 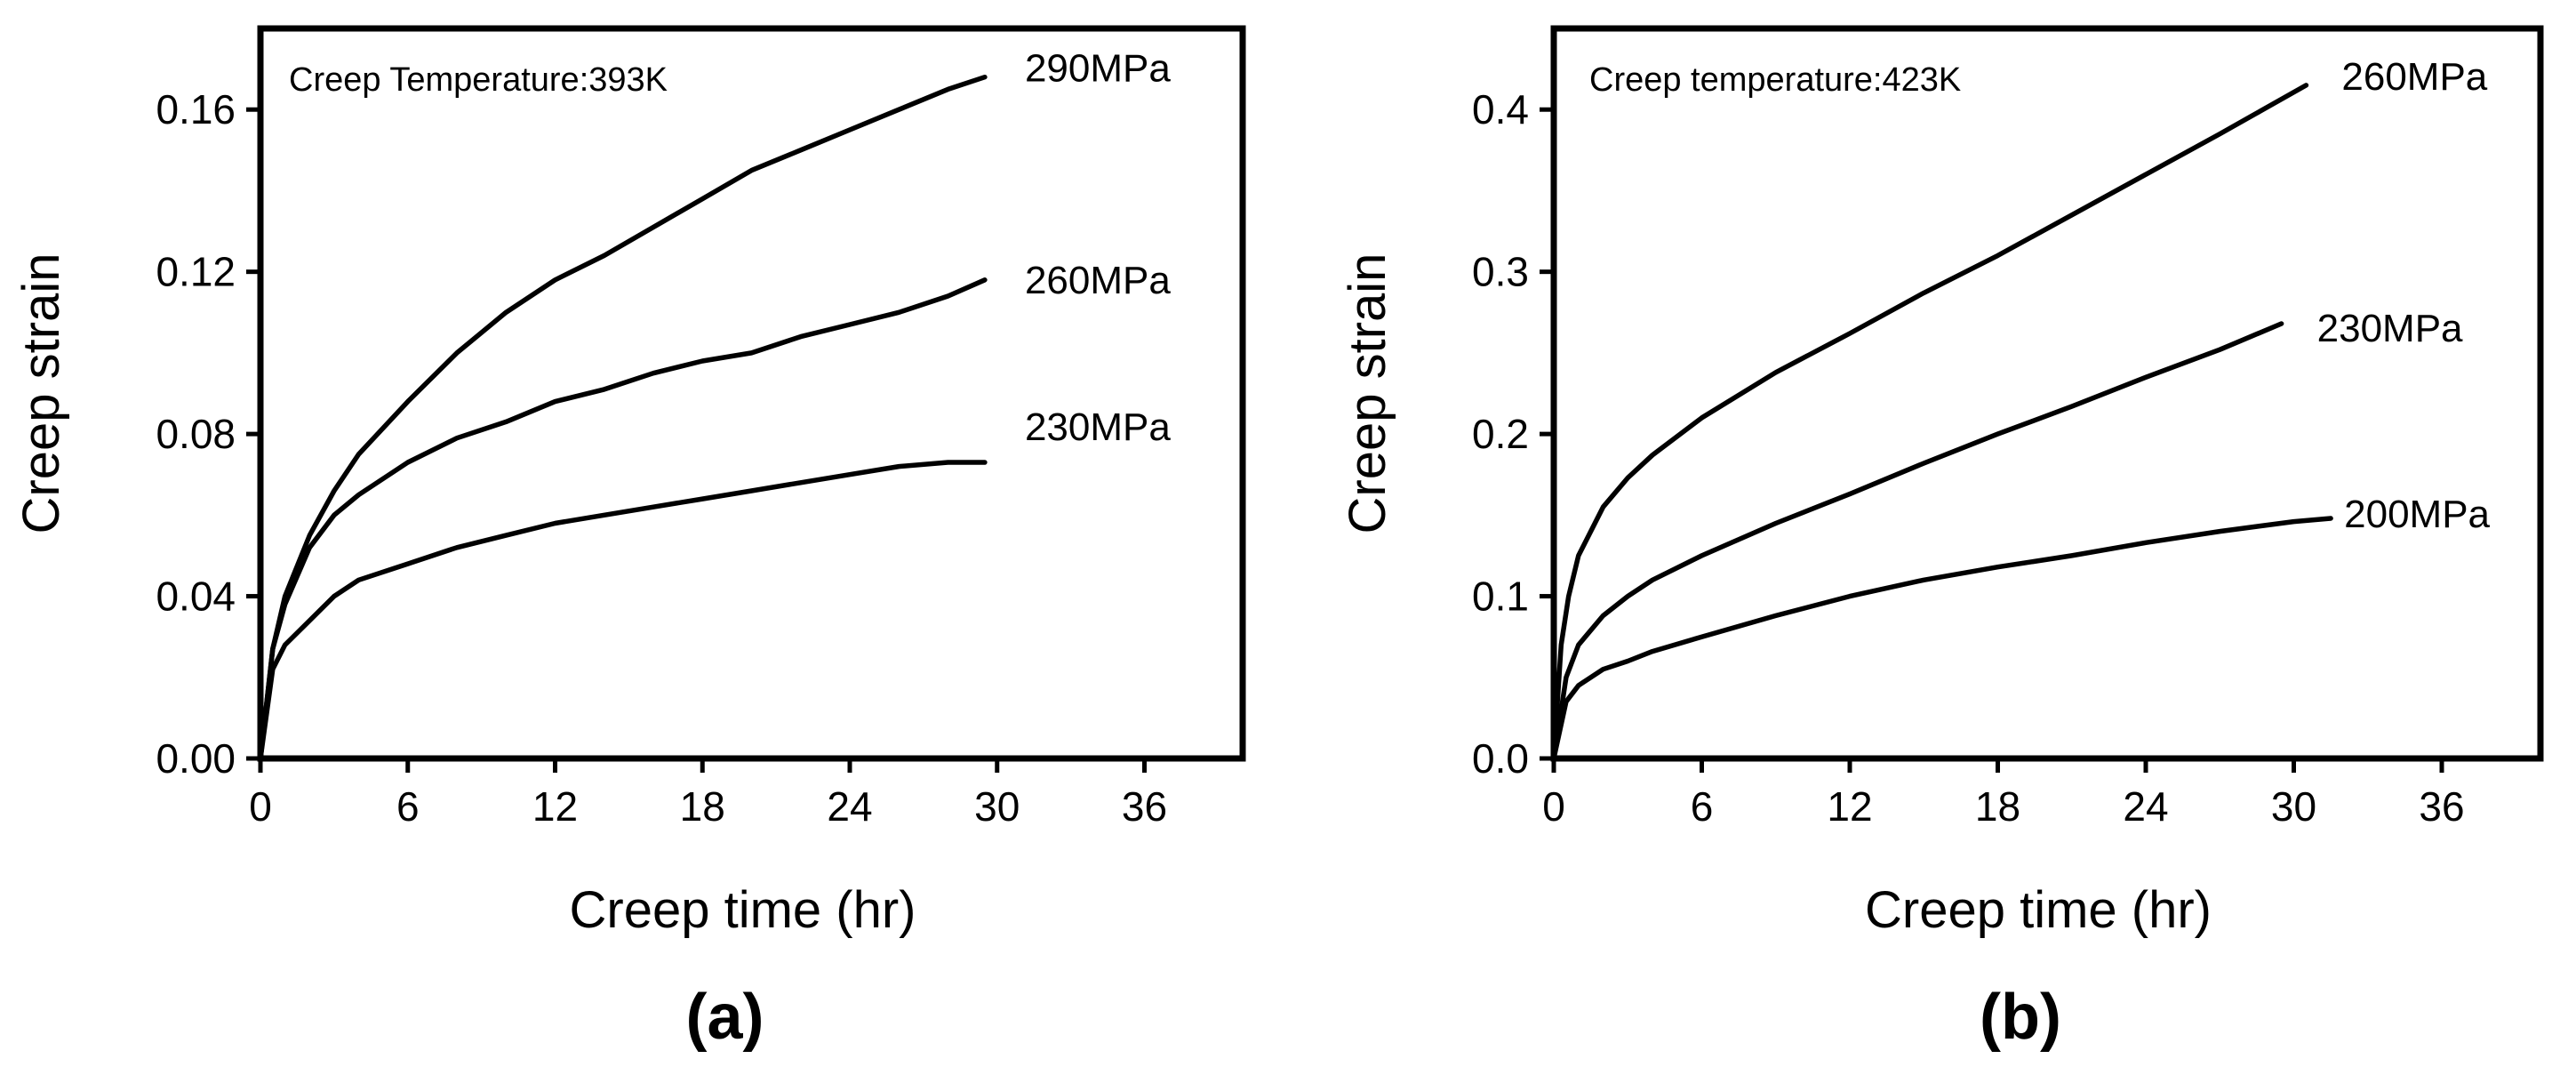 I want to click on temperature-annotation: Creep Temperature:393K, so click(x=478, y=80).